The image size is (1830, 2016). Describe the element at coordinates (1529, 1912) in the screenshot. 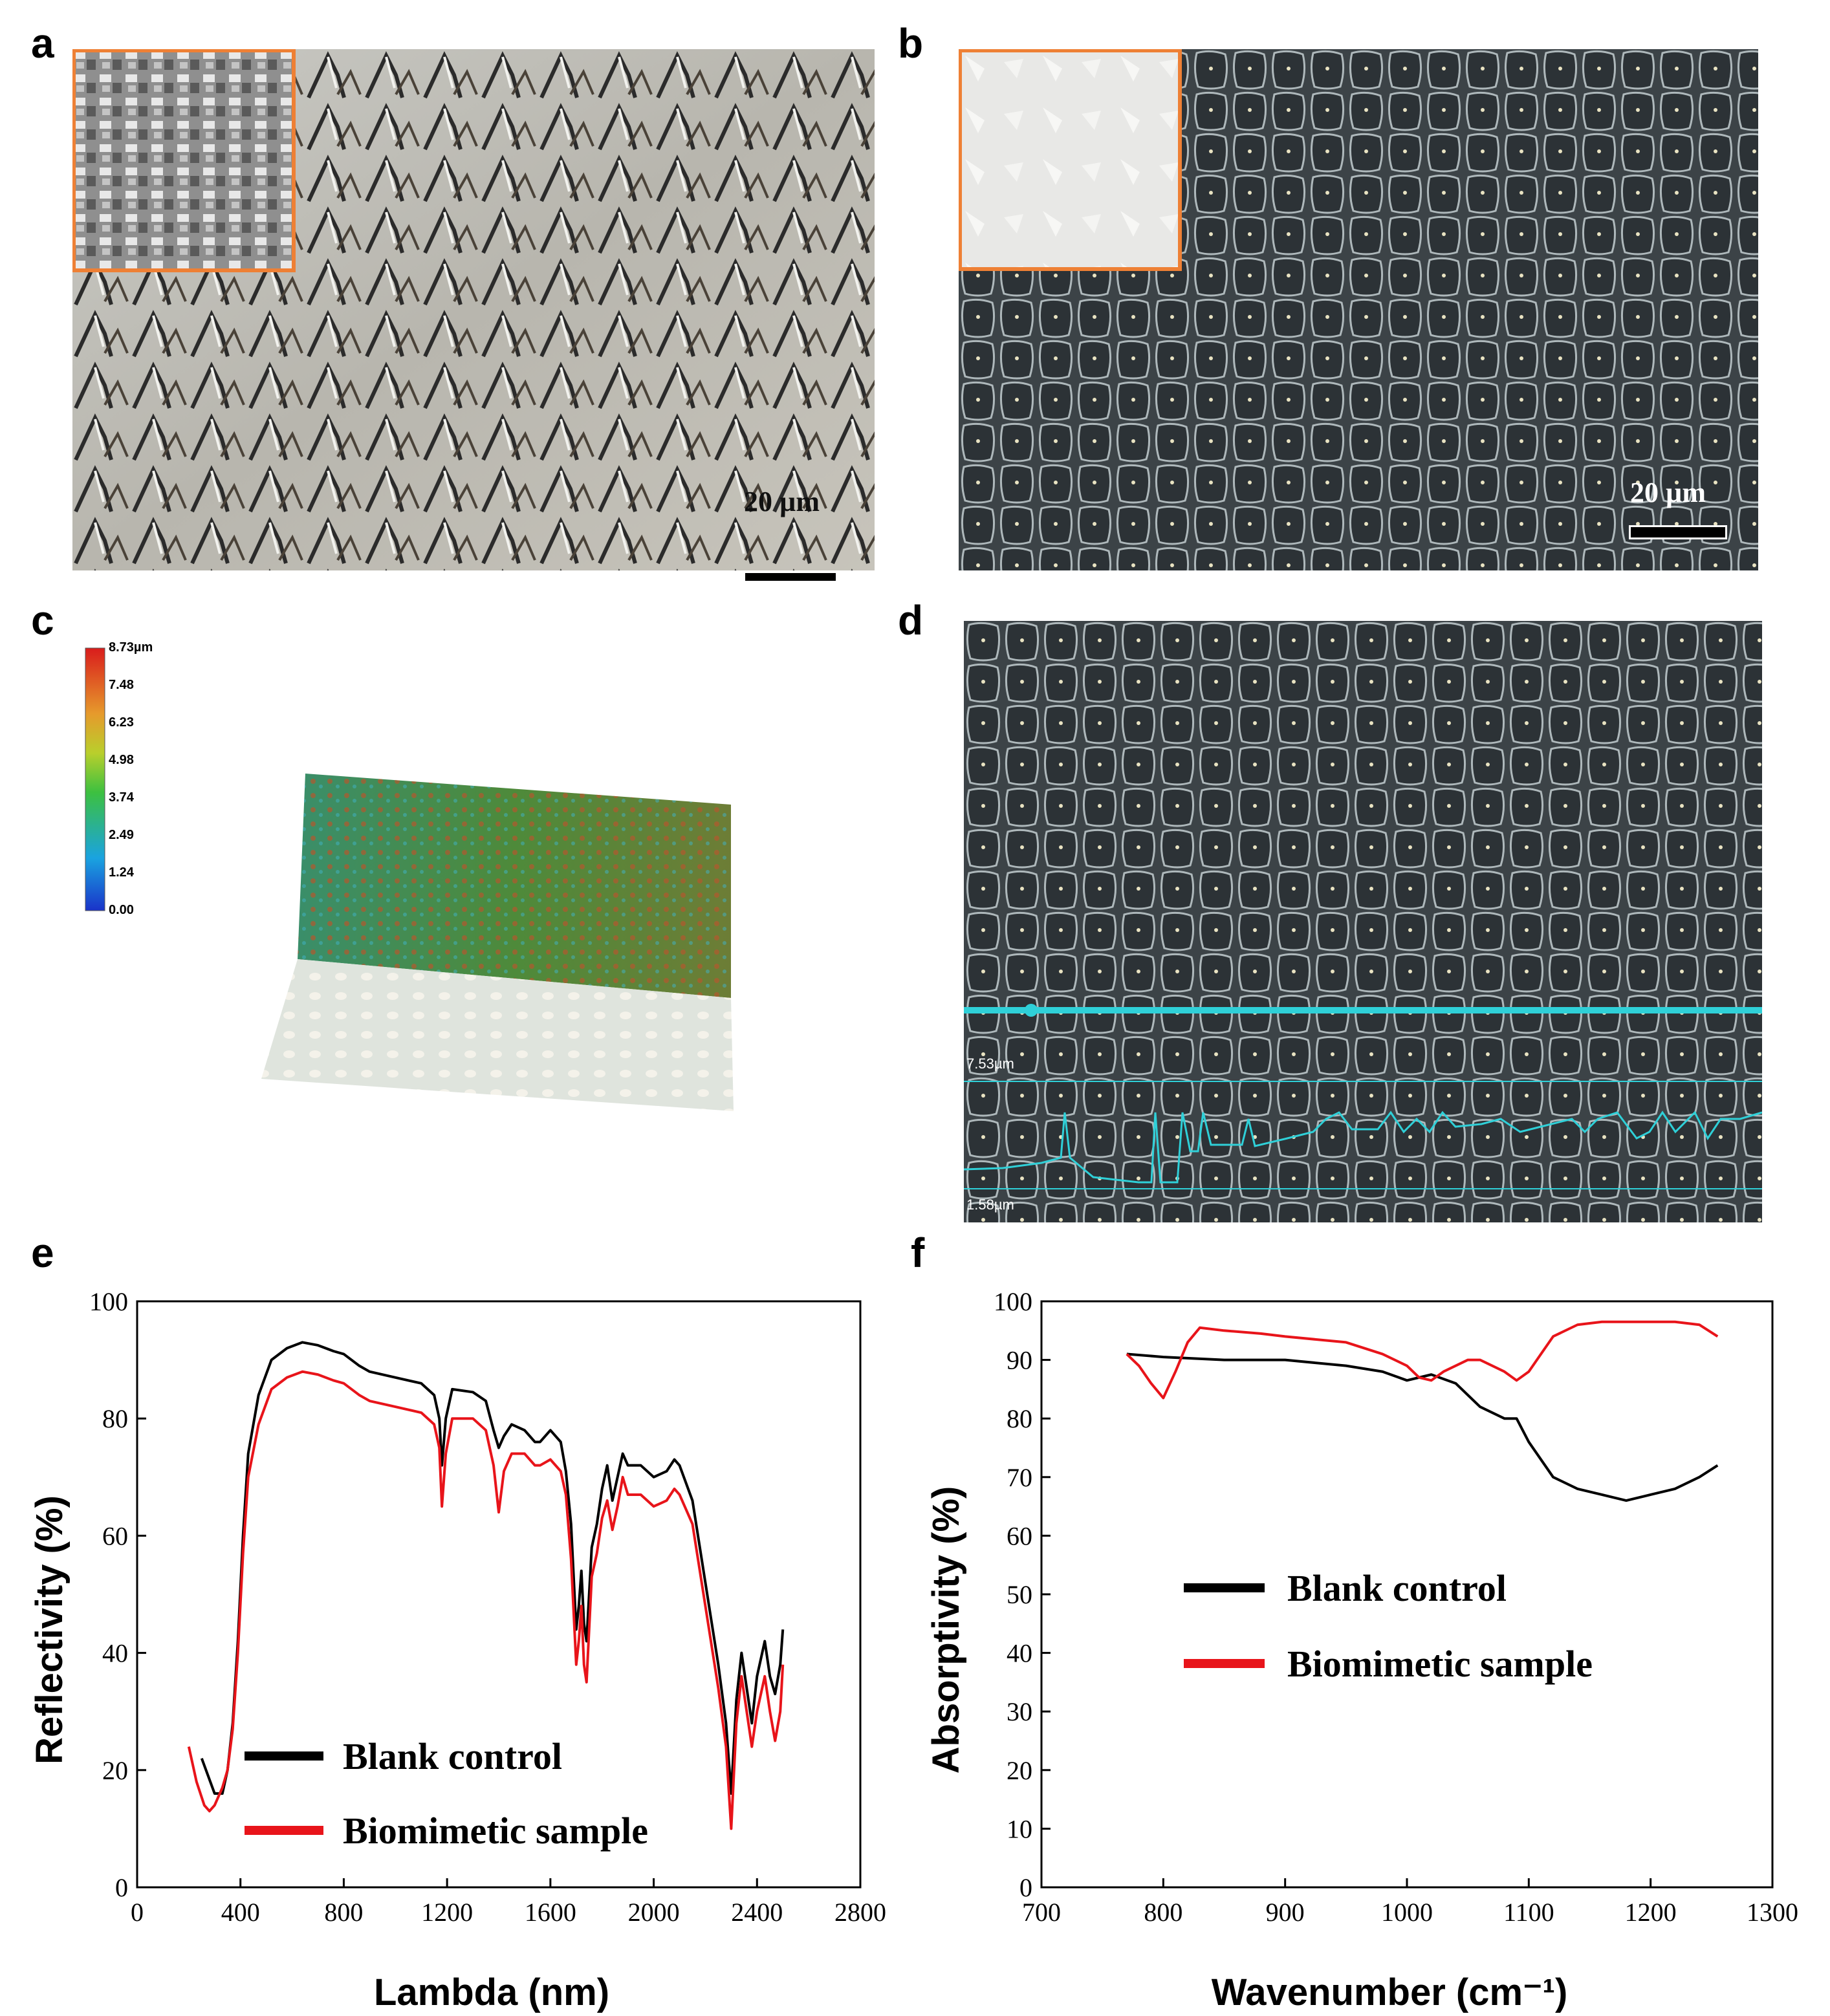

I see `x-tick-label-f: 1100` at that location.